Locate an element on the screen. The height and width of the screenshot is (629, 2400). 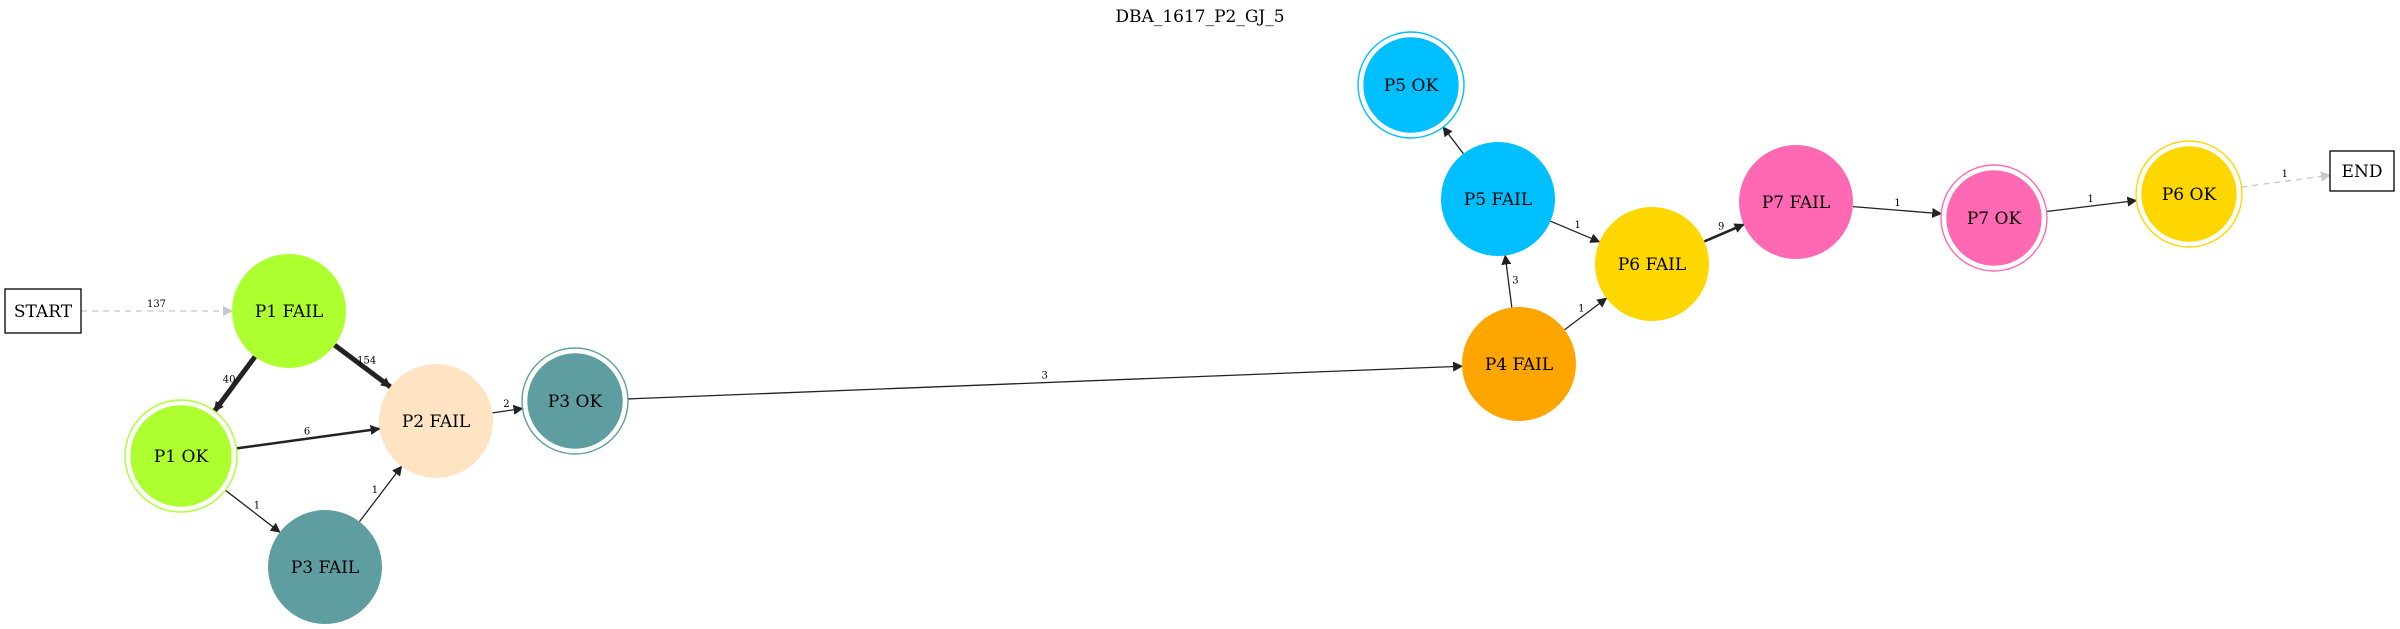
node-label: P7 OK is located at coordinates (1994, 219).